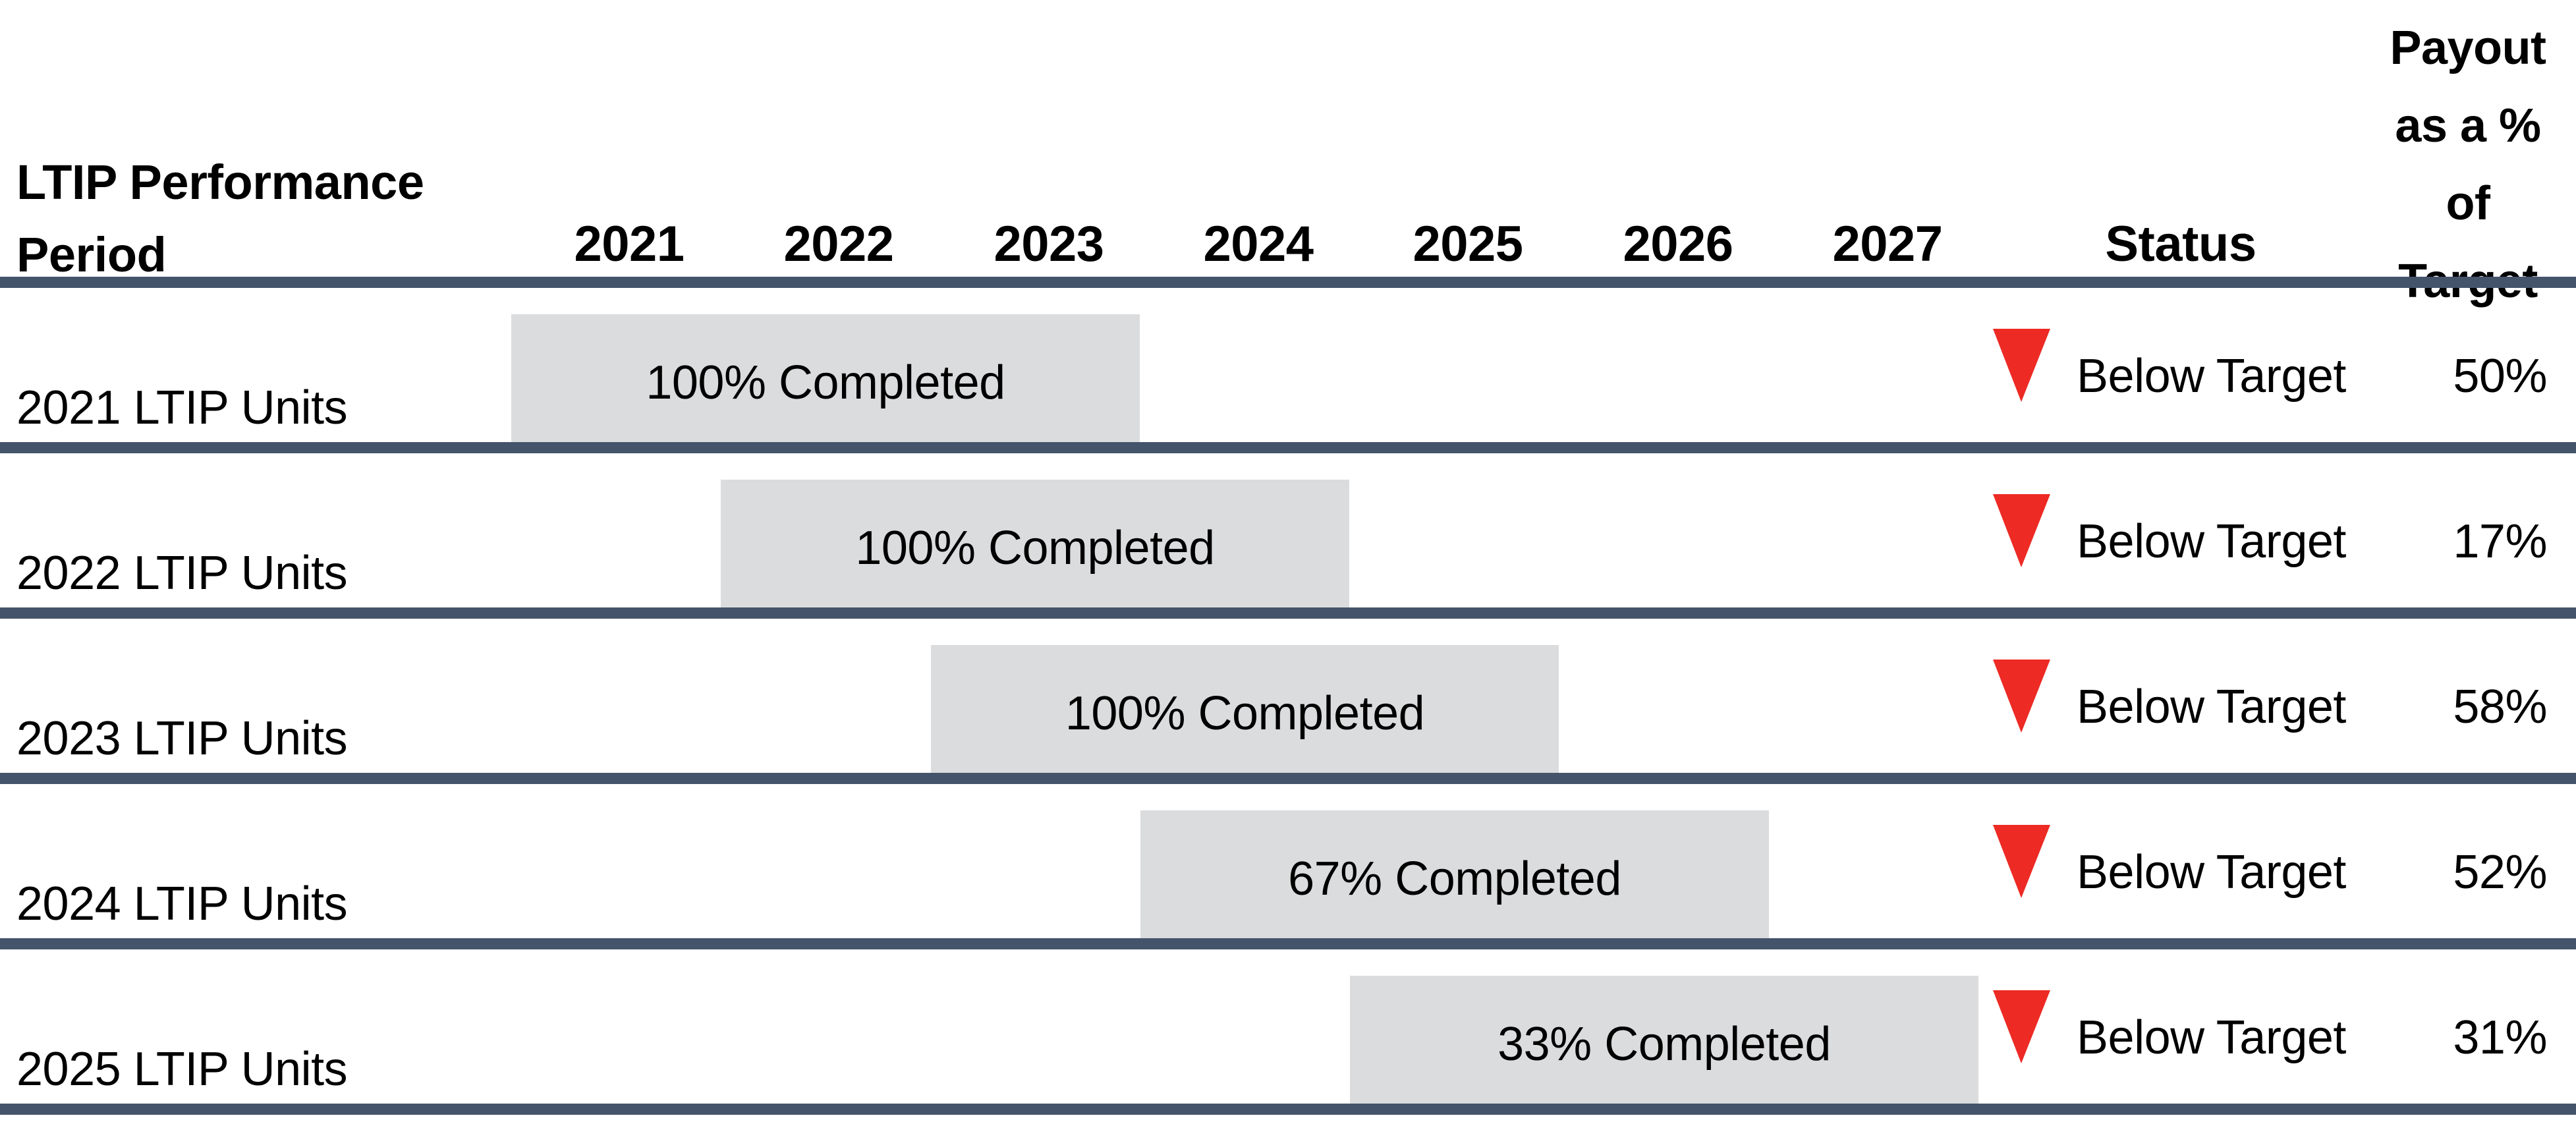 The height and width of the screenshot is (1124, 2576). I want to click on completion-bar: 33% Completed, so click(1664, 1040).